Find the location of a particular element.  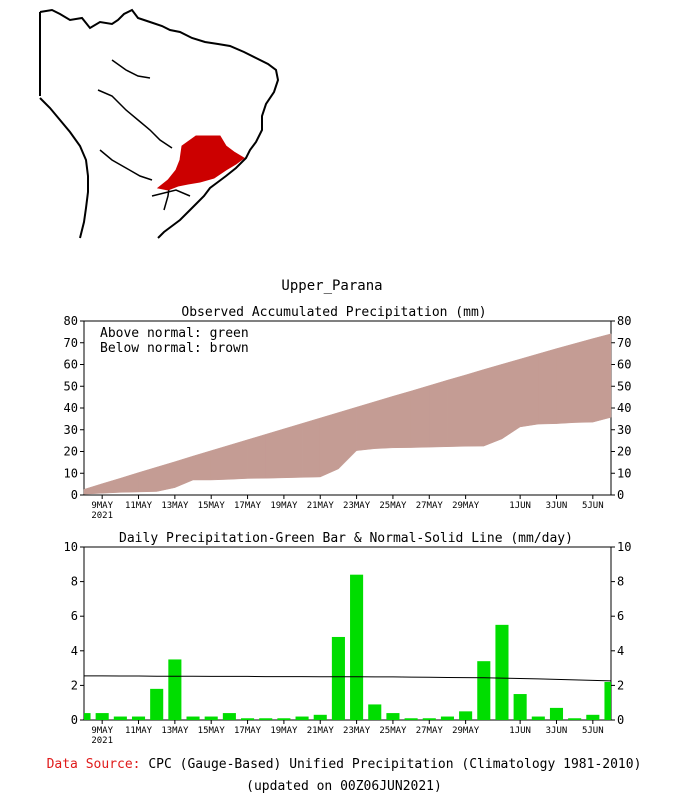

daily-ytick-left: 10 is located at coordinates (71, 547).